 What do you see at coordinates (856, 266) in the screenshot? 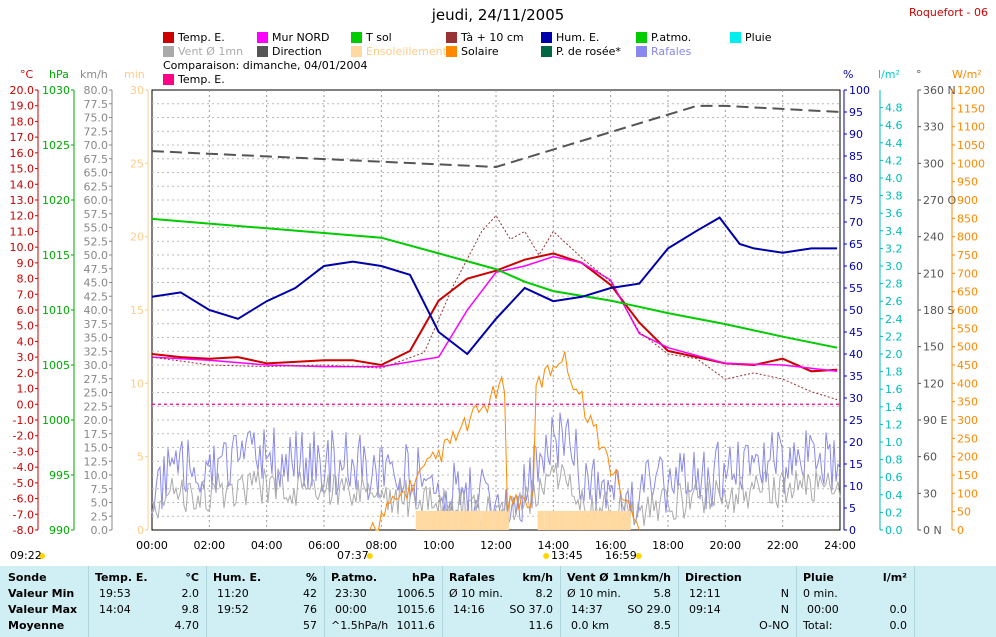
I see `humidity-axis-label: 60` at bounding box center [856, 266].